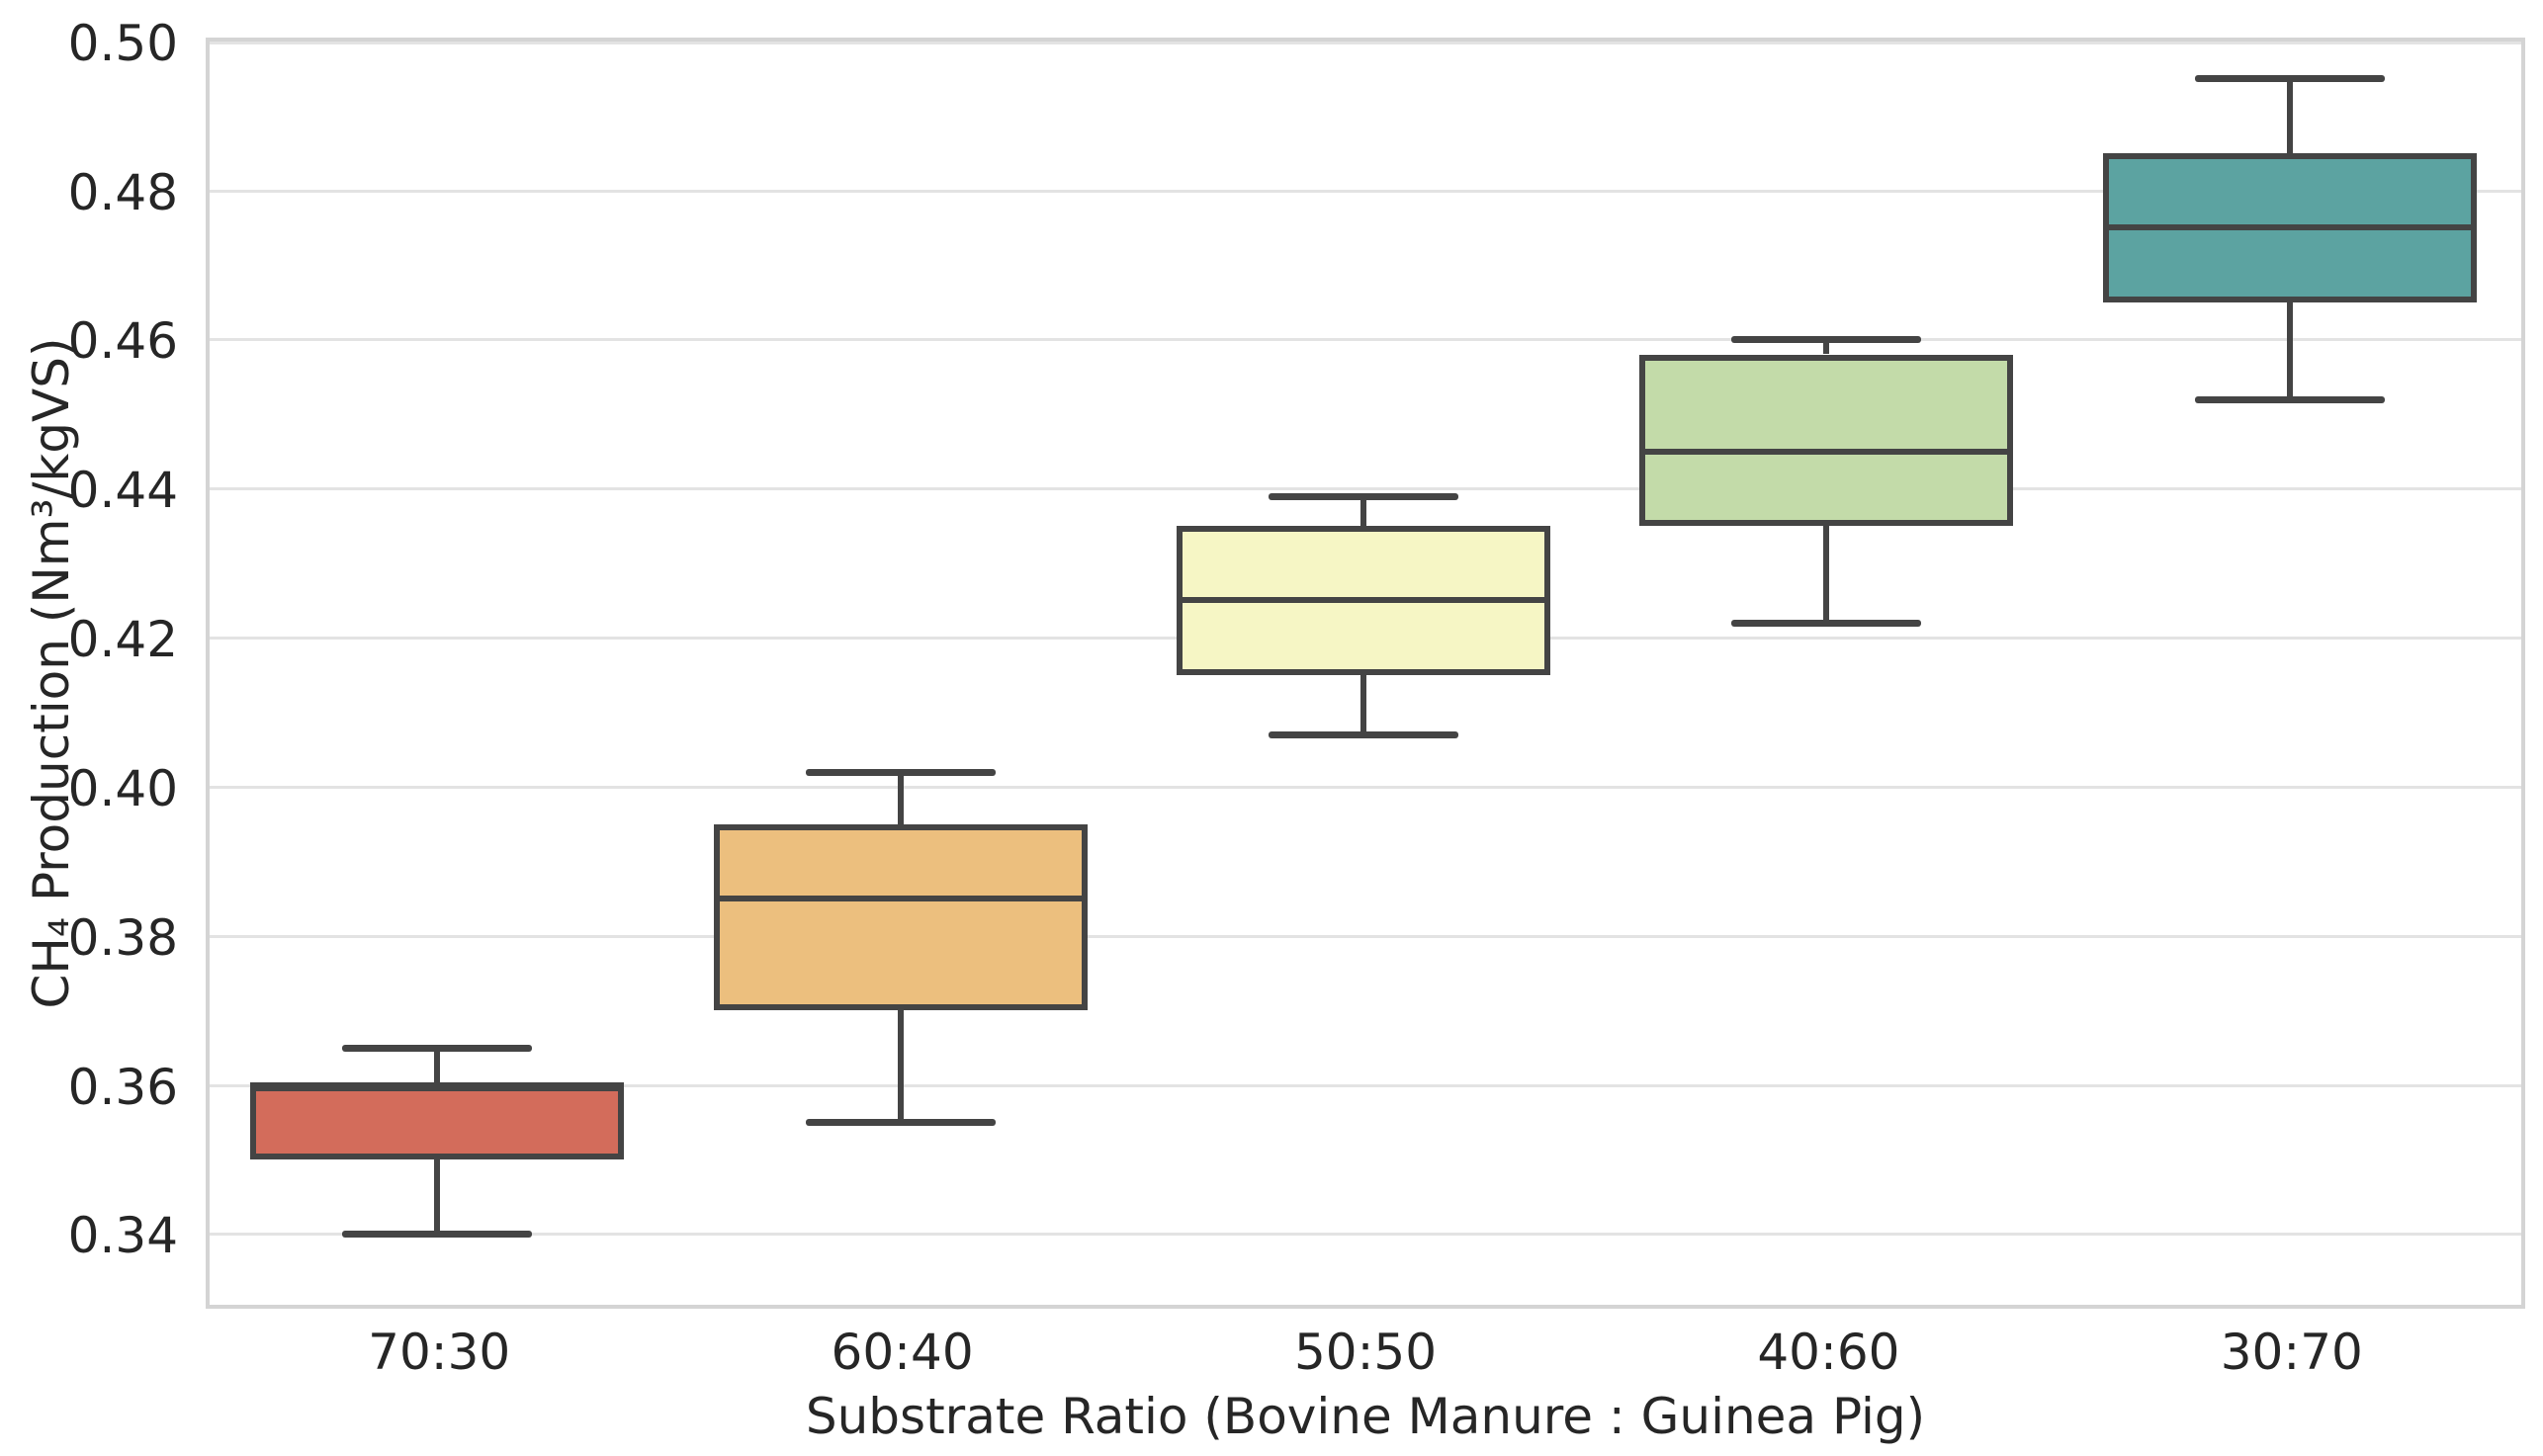  I want to click on y-tick-label: 0.48, so click(123, 192).